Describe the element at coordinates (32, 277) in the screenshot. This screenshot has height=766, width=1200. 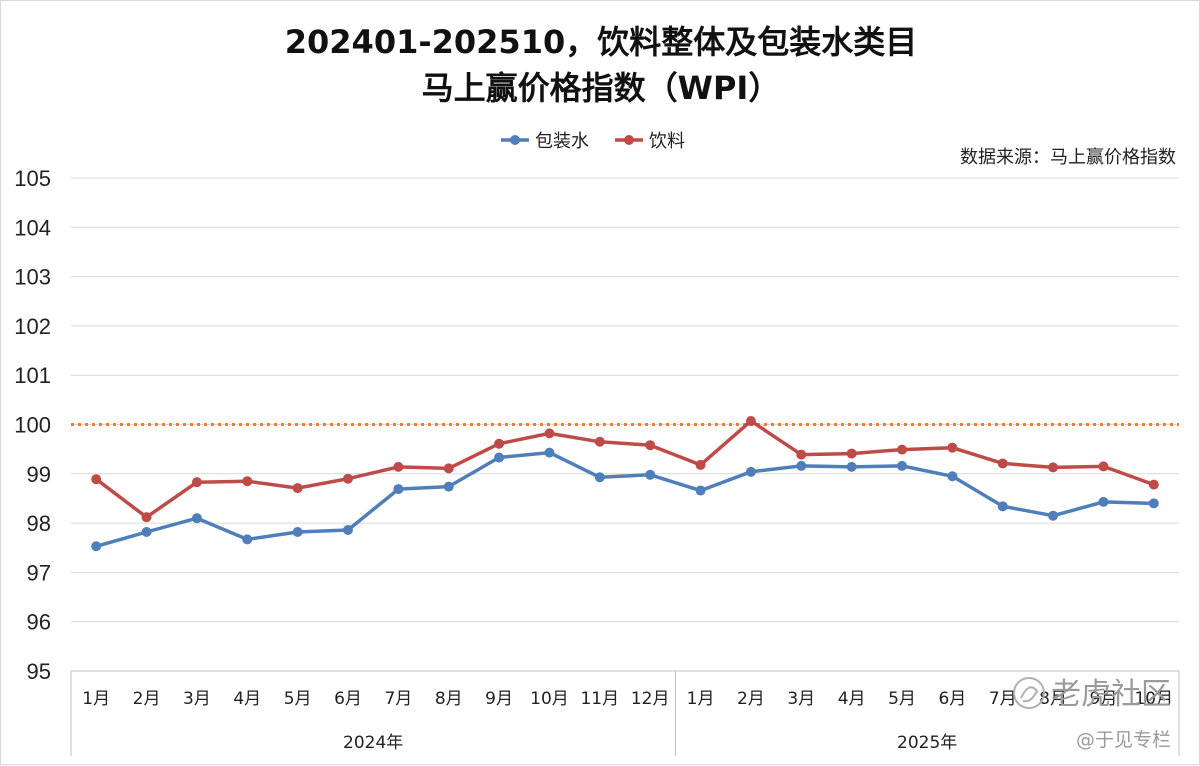
I see `y-tick-label: 103` at that location.